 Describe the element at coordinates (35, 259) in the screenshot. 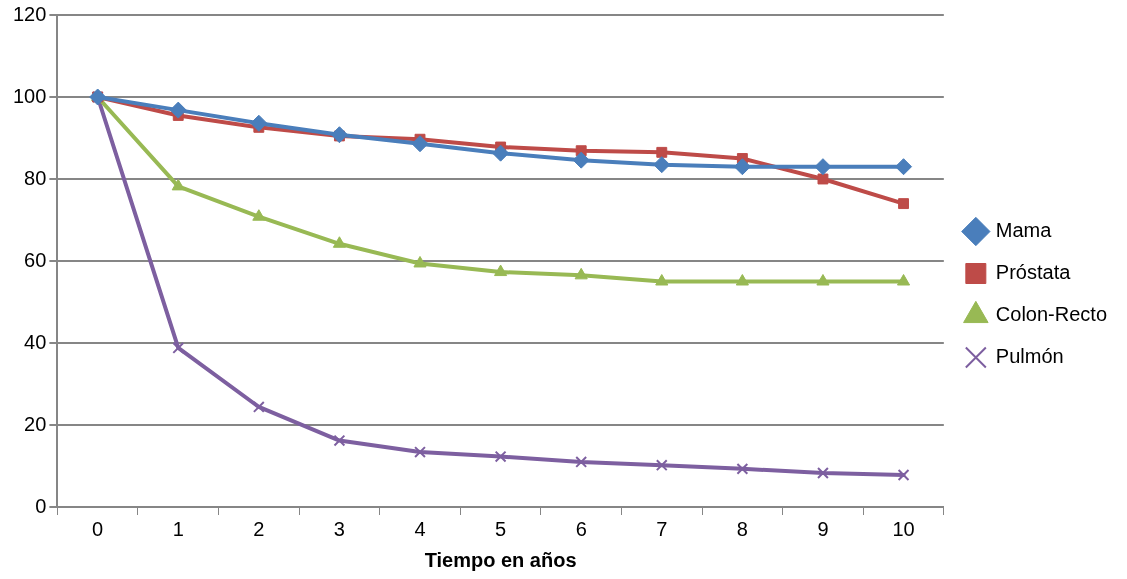

I see `y-tick-label: 60` at that location.